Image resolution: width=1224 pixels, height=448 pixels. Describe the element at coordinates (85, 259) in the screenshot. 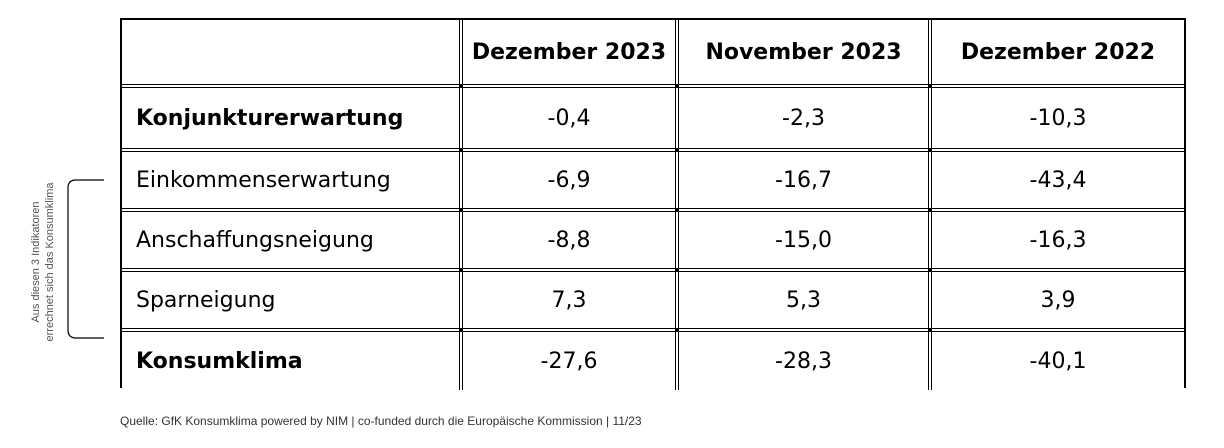

I see `bracket-icon` at that location.